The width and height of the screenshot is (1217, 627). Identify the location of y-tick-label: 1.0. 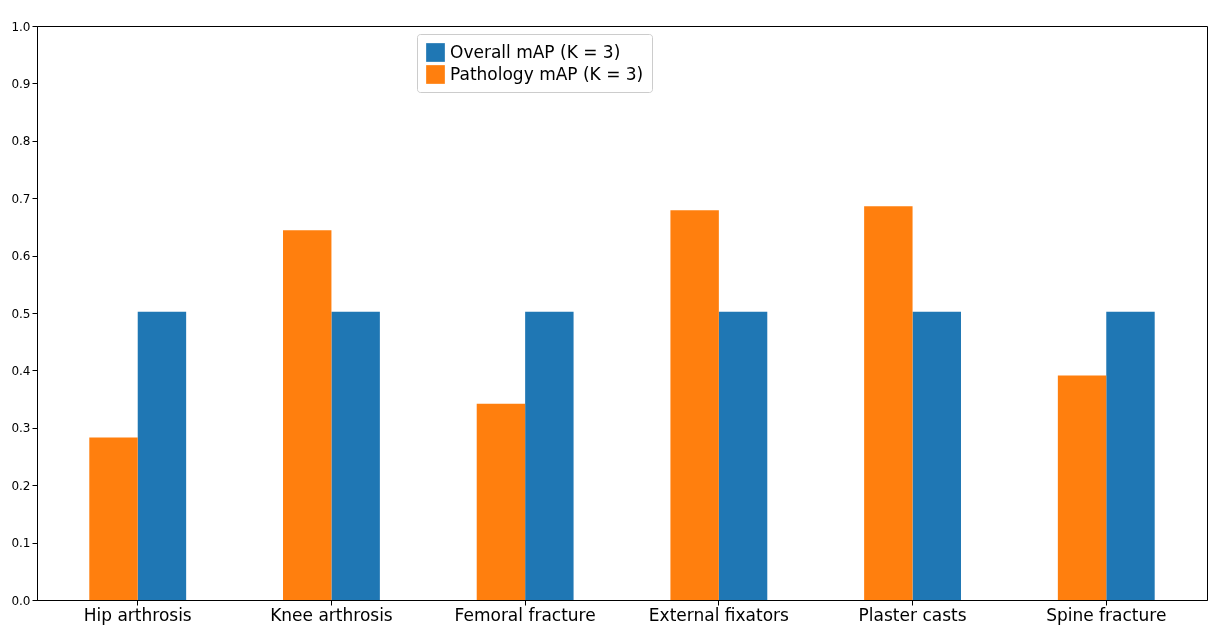
(21, 26).